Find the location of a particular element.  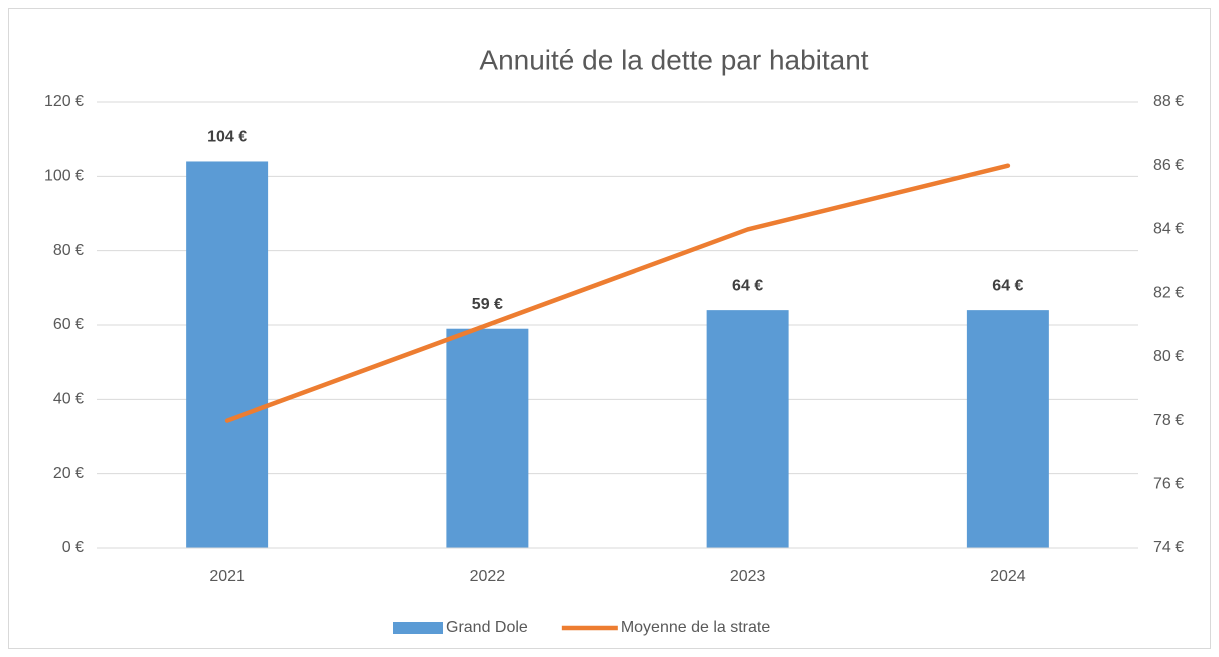

y-tick-label: 20 € is located at coordinates (68, 473).